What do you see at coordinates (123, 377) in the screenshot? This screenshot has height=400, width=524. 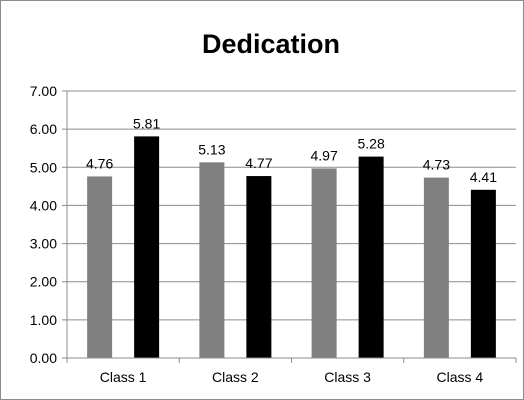 I see `x-tick-label: Class 1` at bounding box center [123, 377].